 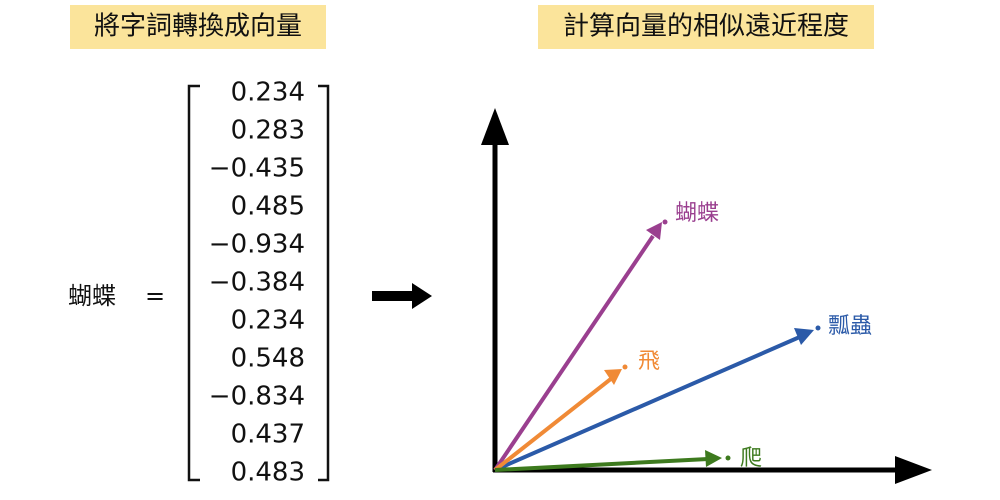 I want to click on vector-value: 0.483, so click(x=268, y=473).